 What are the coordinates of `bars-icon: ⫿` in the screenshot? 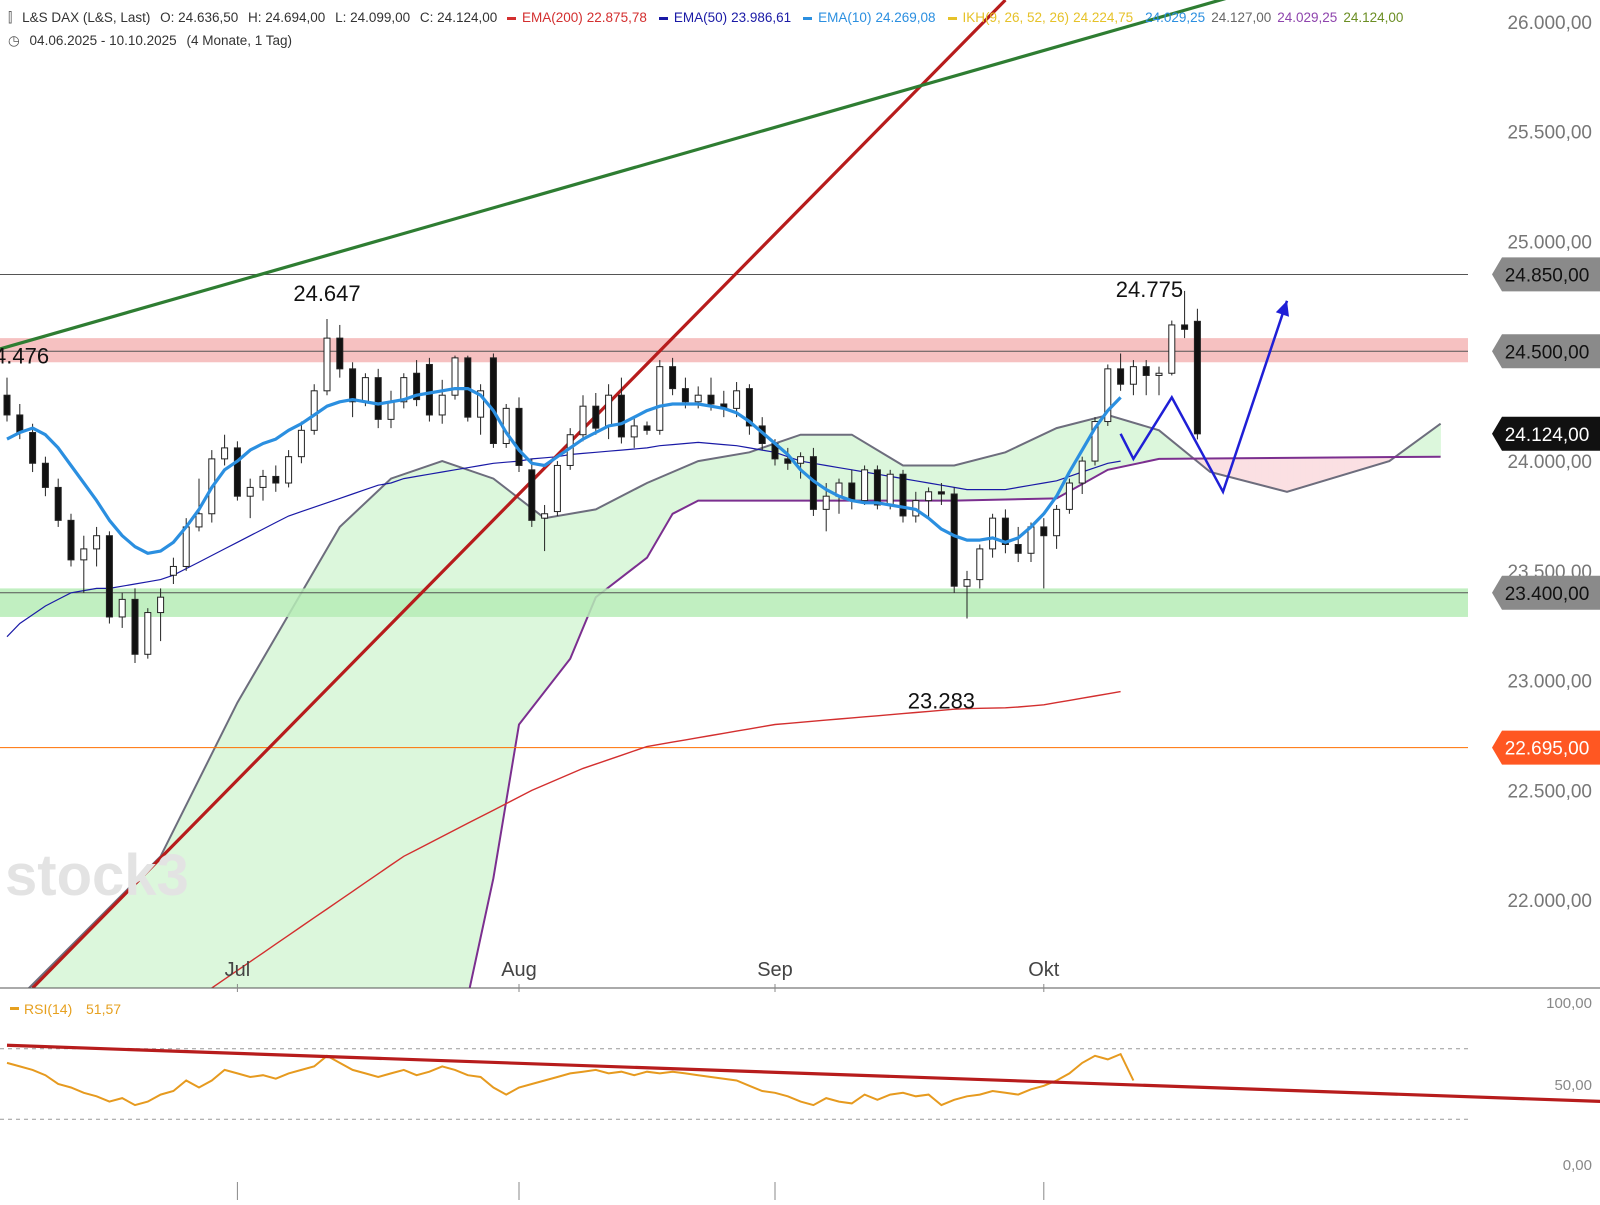 It's located at (10, 17).